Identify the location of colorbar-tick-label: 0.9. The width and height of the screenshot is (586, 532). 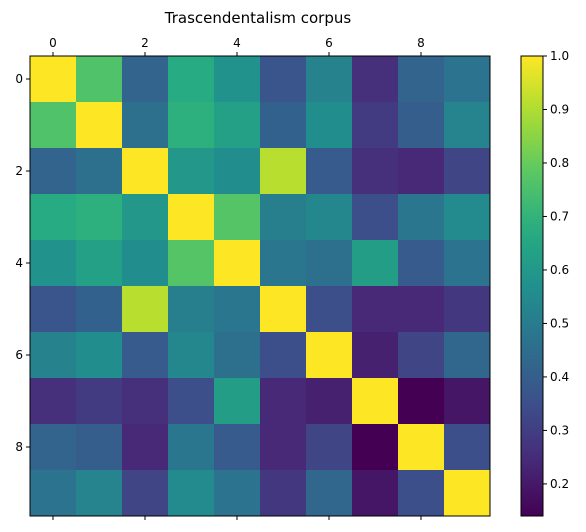
(559, 109).